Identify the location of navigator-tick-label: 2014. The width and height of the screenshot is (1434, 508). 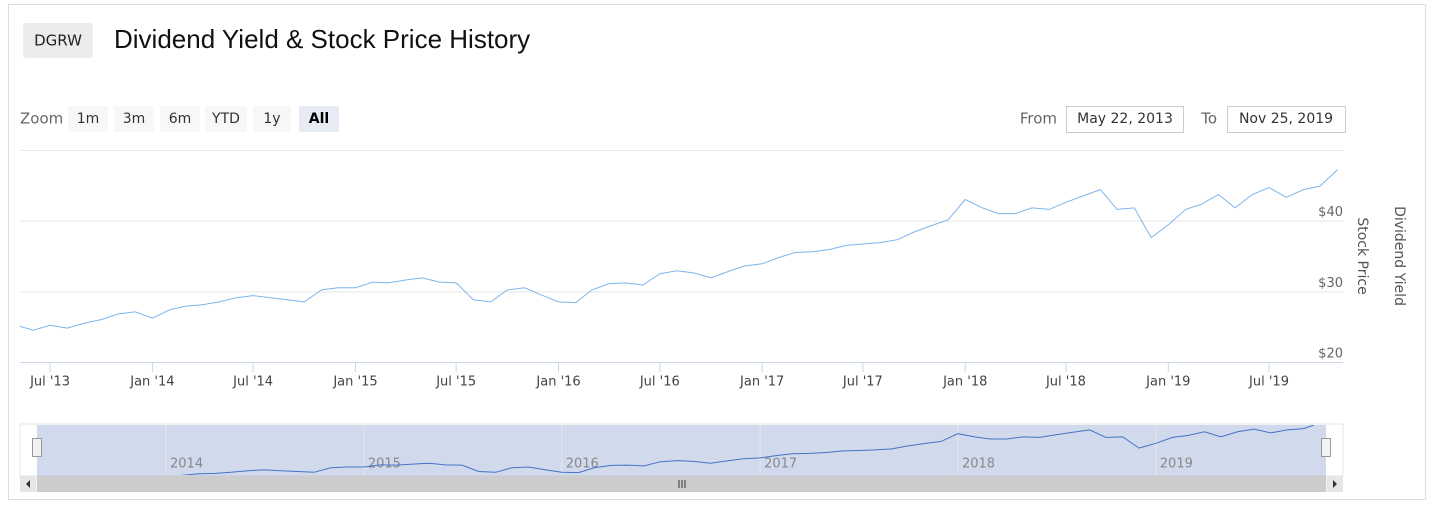
(186, 464).